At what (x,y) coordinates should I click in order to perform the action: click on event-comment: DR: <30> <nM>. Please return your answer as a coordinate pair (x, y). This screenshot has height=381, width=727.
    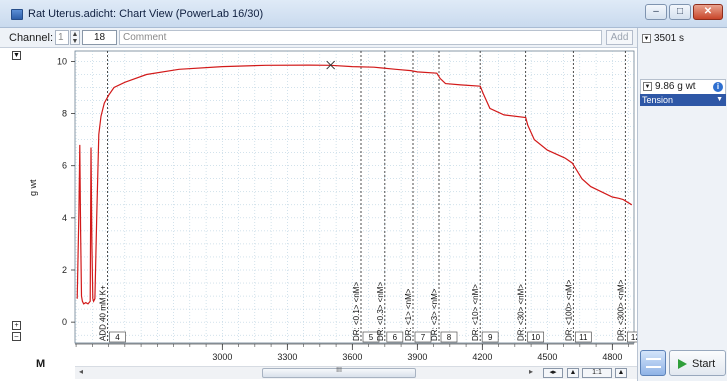
    Looking at the image, I should click on (521, 312).